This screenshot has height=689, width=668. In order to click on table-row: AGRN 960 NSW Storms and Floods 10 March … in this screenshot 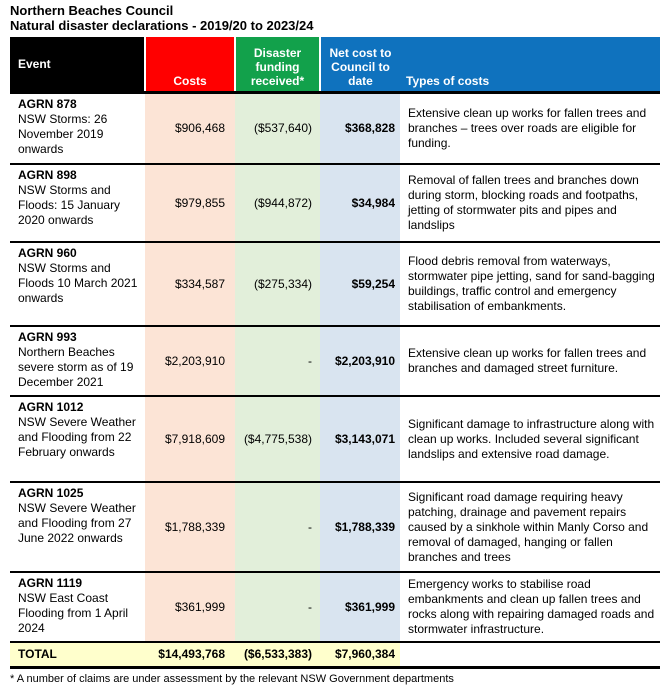, I will do `click(335, 284)`.